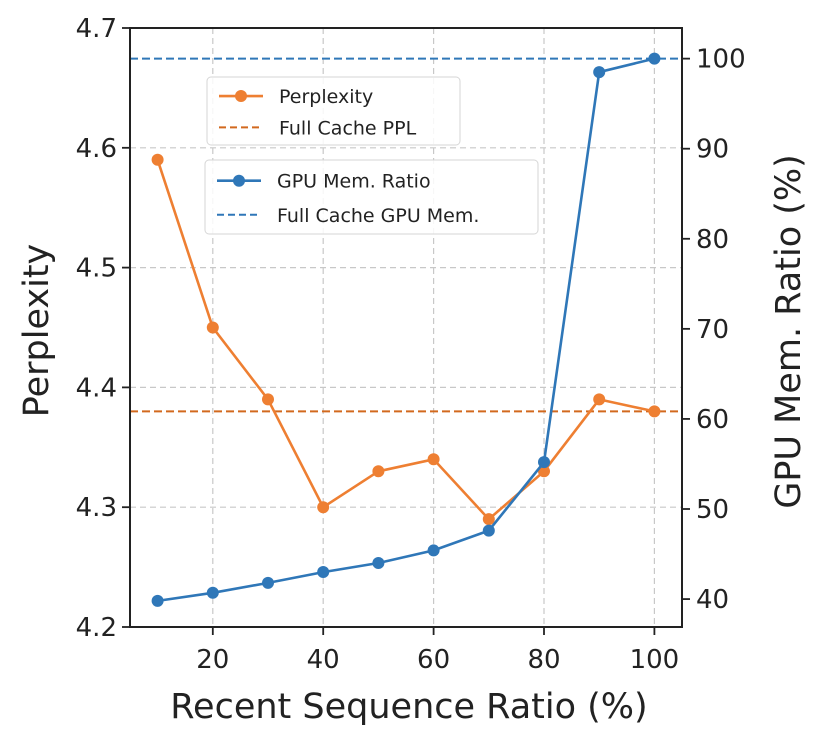 This screenshot has width=830, height=745. What do you see at coordinates (721, 60) in the screenshot?
I see `y-right-tick-label: 100` at bounding box center [721, 60].